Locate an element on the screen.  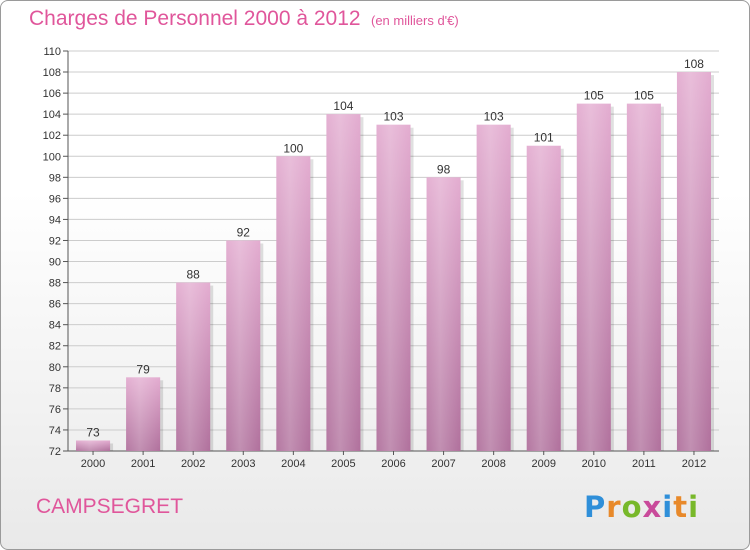
x-tick-label: 2011 is located at coordinates (644, 464).